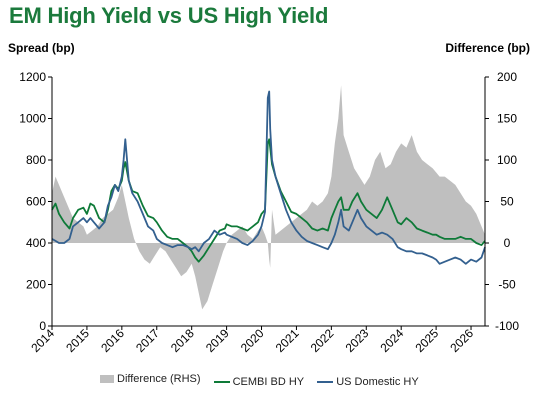  What do you see at coordinates (159, 379) in the screenshot?
I see `legend-label-difference: Difference (RHS)` at bounding box center [159, 379].